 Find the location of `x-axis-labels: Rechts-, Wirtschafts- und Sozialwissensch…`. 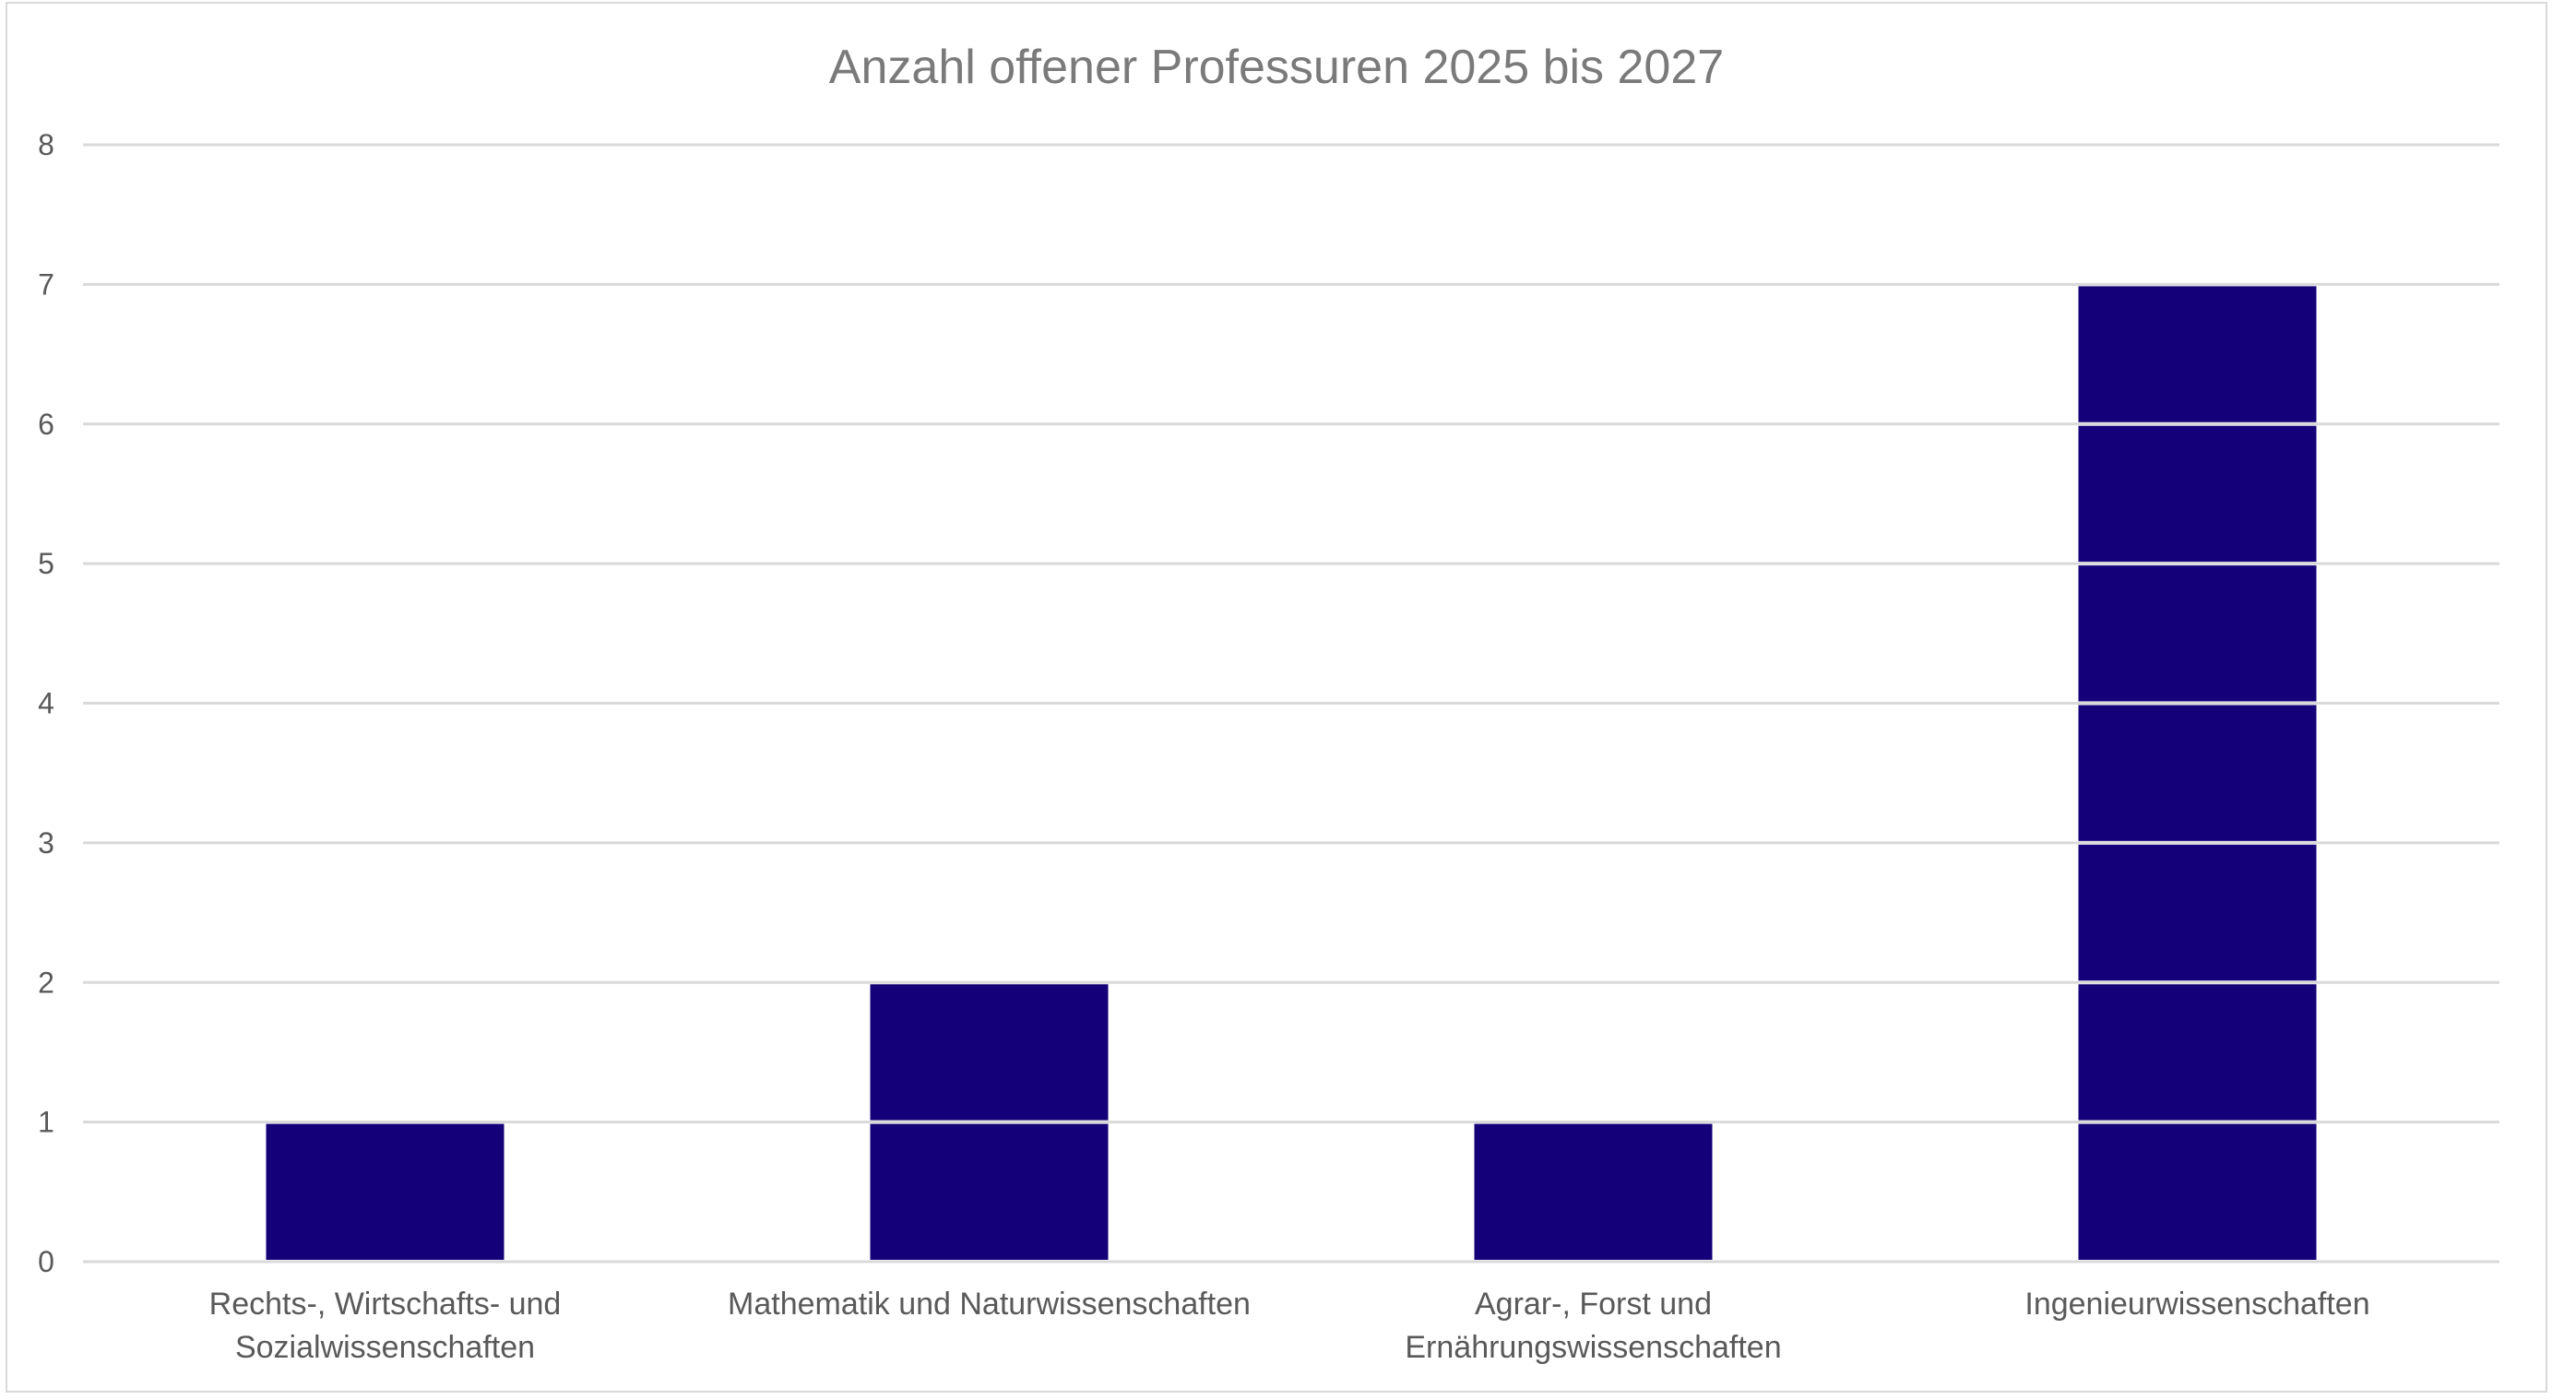

x-axis-labels: Rechts-, Wirtschafts- und Sozialwissensch… is located at coordinates (1289, 1326).